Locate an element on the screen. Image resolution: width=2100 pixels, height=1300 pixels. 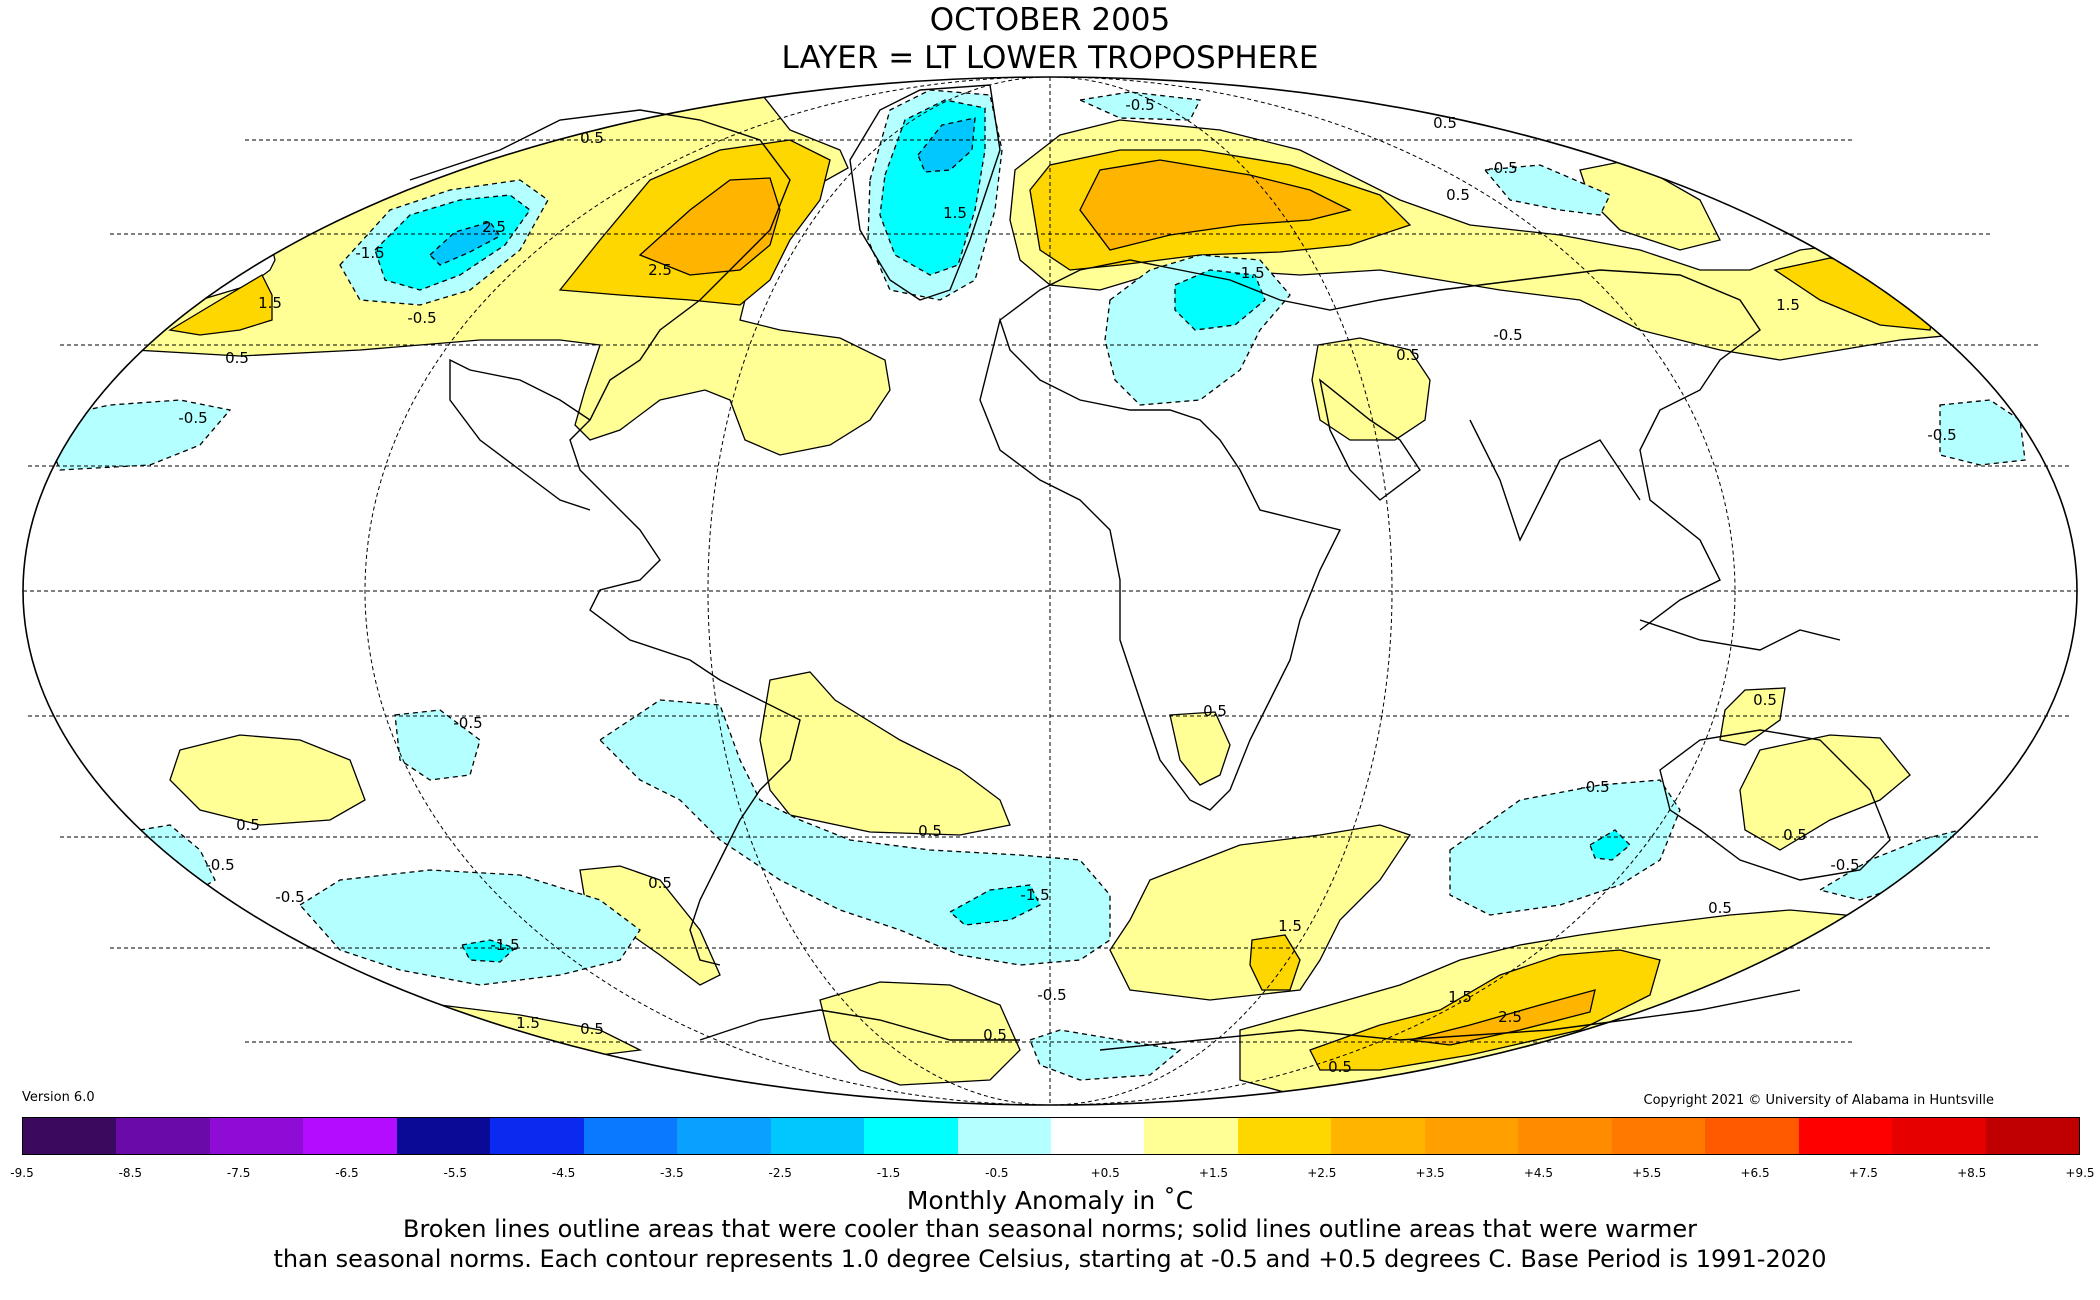
color-scale-tick: +7.5 is located at coordinates (1863, 1173).